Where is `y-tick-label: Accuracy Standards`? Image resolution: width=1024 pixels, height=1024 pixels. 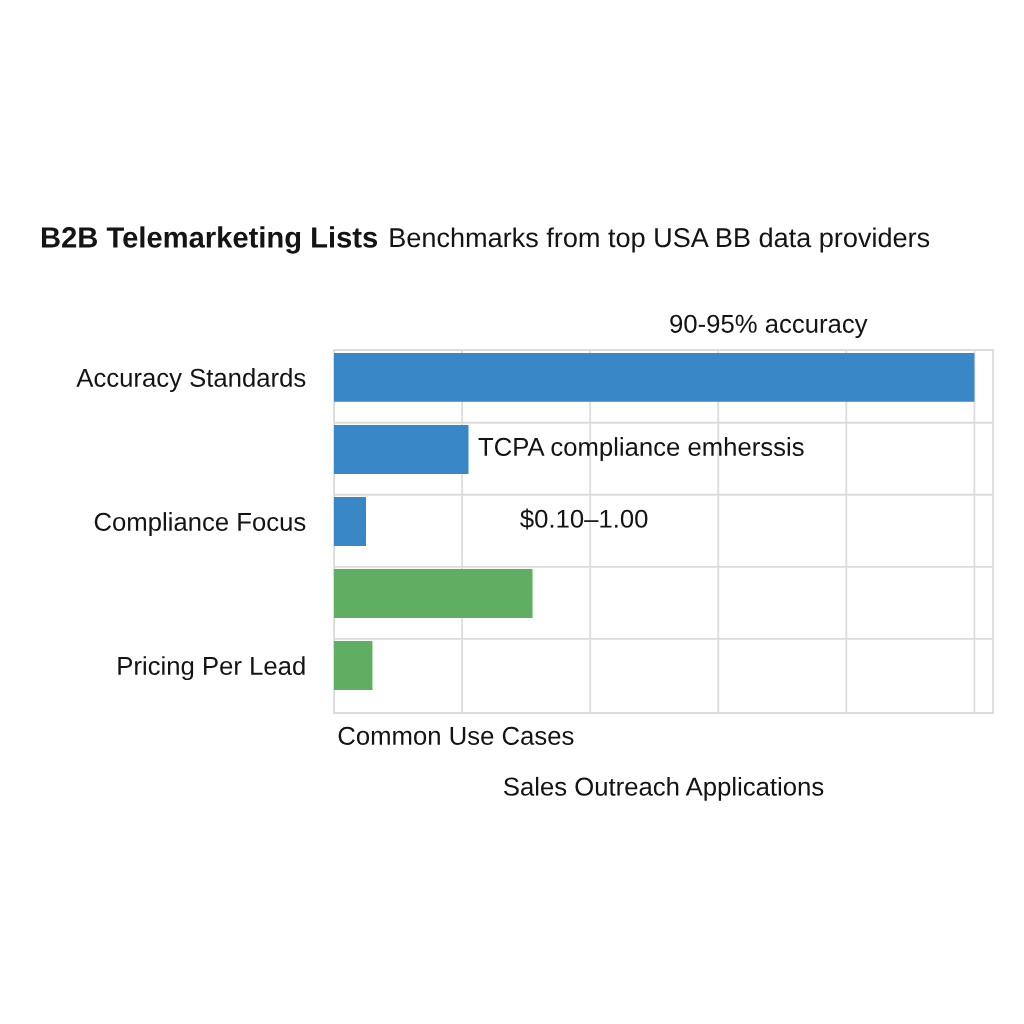 y-tick-label: Accuracy Standards is located at coordinates (191, 380).